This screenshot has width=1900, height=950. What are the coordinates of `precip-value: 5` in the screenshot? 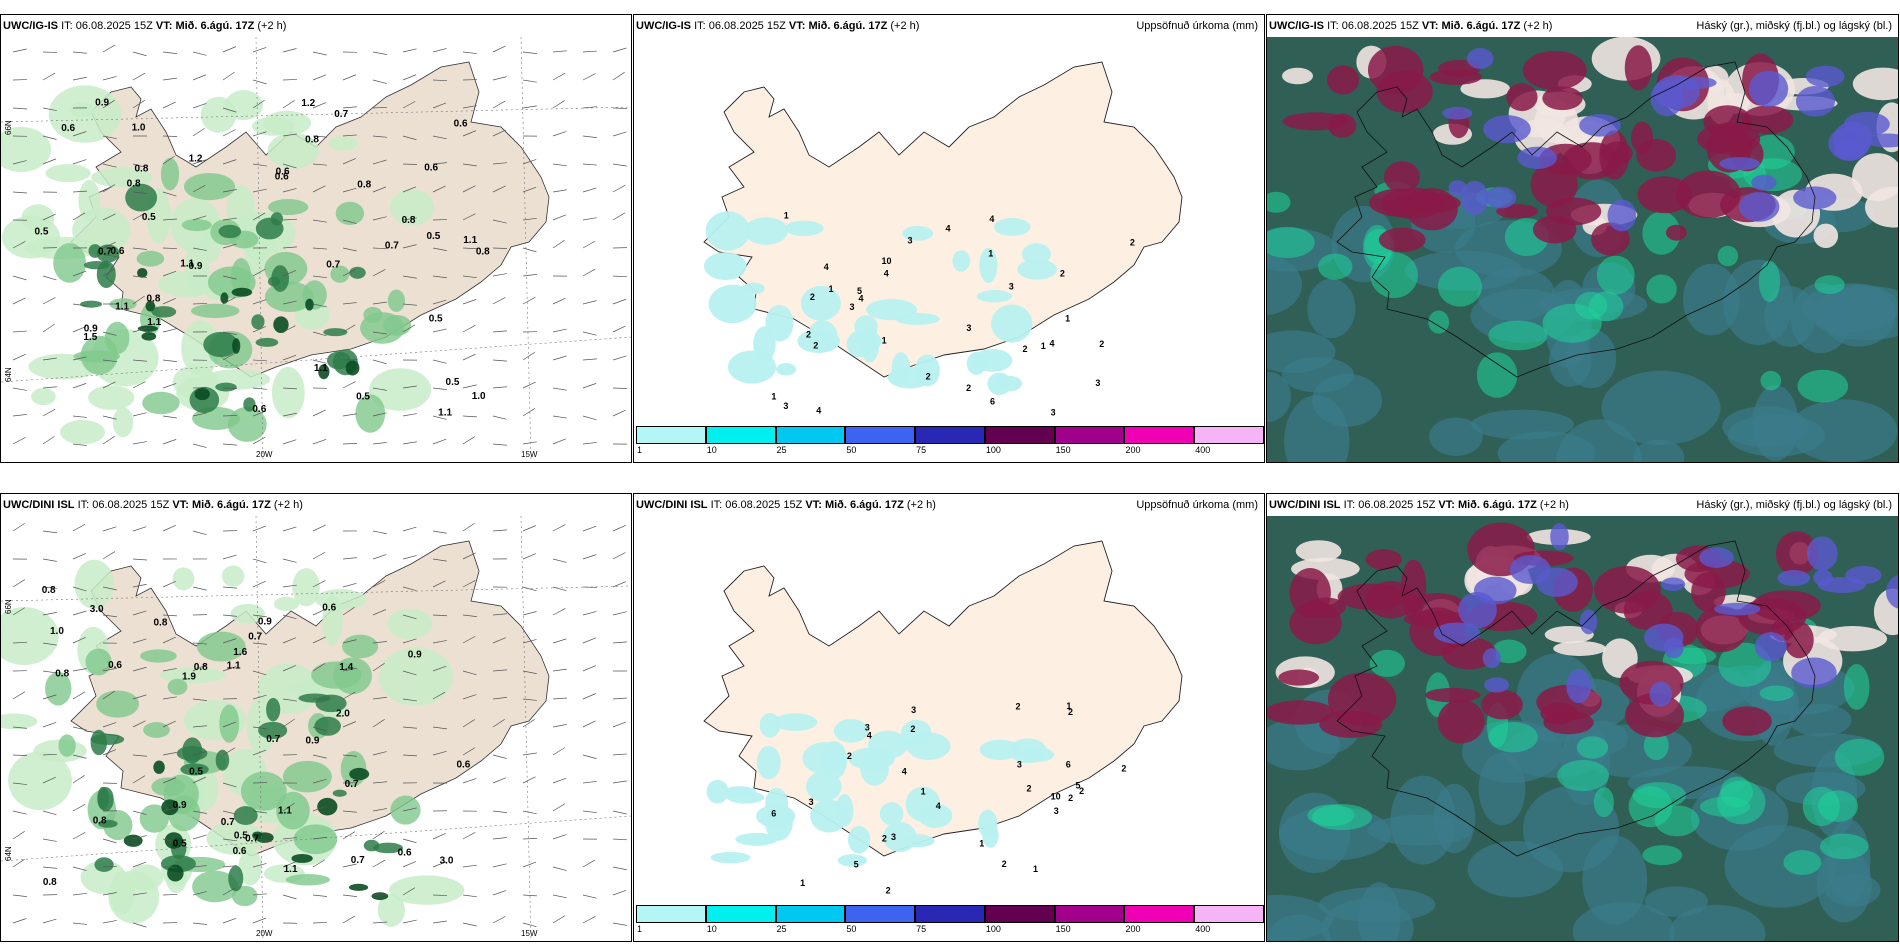 It's located at (859, 291).